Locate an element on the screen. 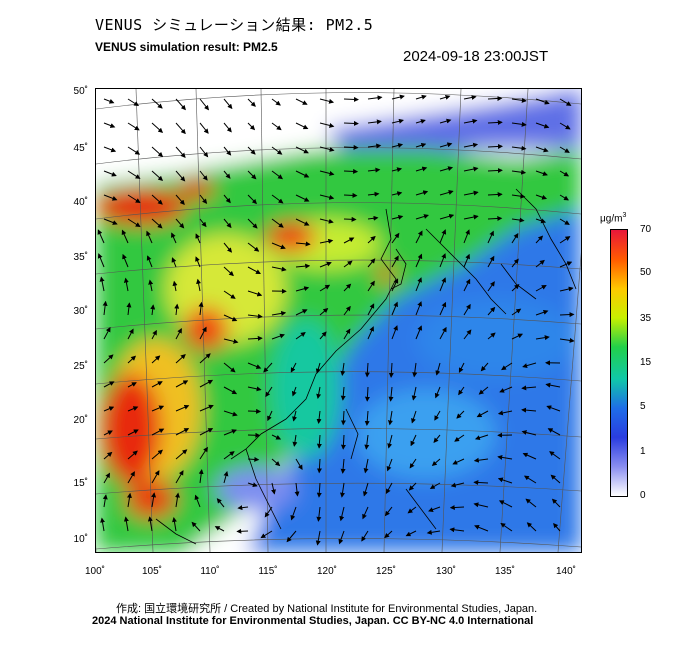 This screenshot has height=649, width=700. timestamp: 2024-09-18 23:00JST is located at coordinates (476, 56).